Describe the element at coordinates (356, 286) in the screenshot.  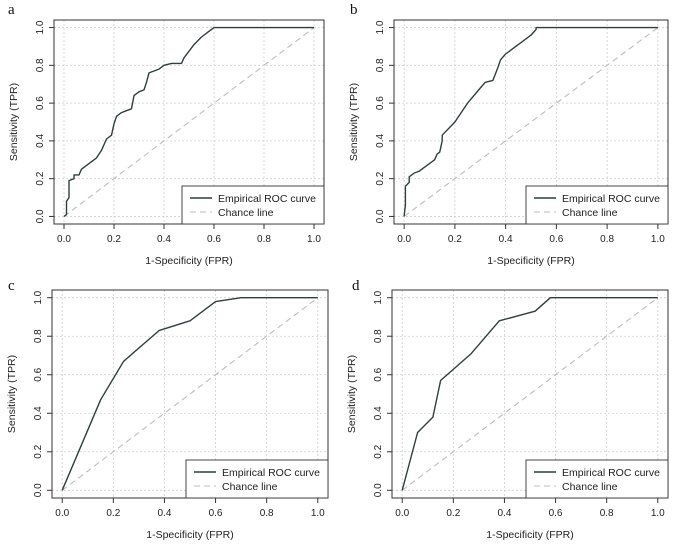
I see `panel-letter-d: d` at that location.